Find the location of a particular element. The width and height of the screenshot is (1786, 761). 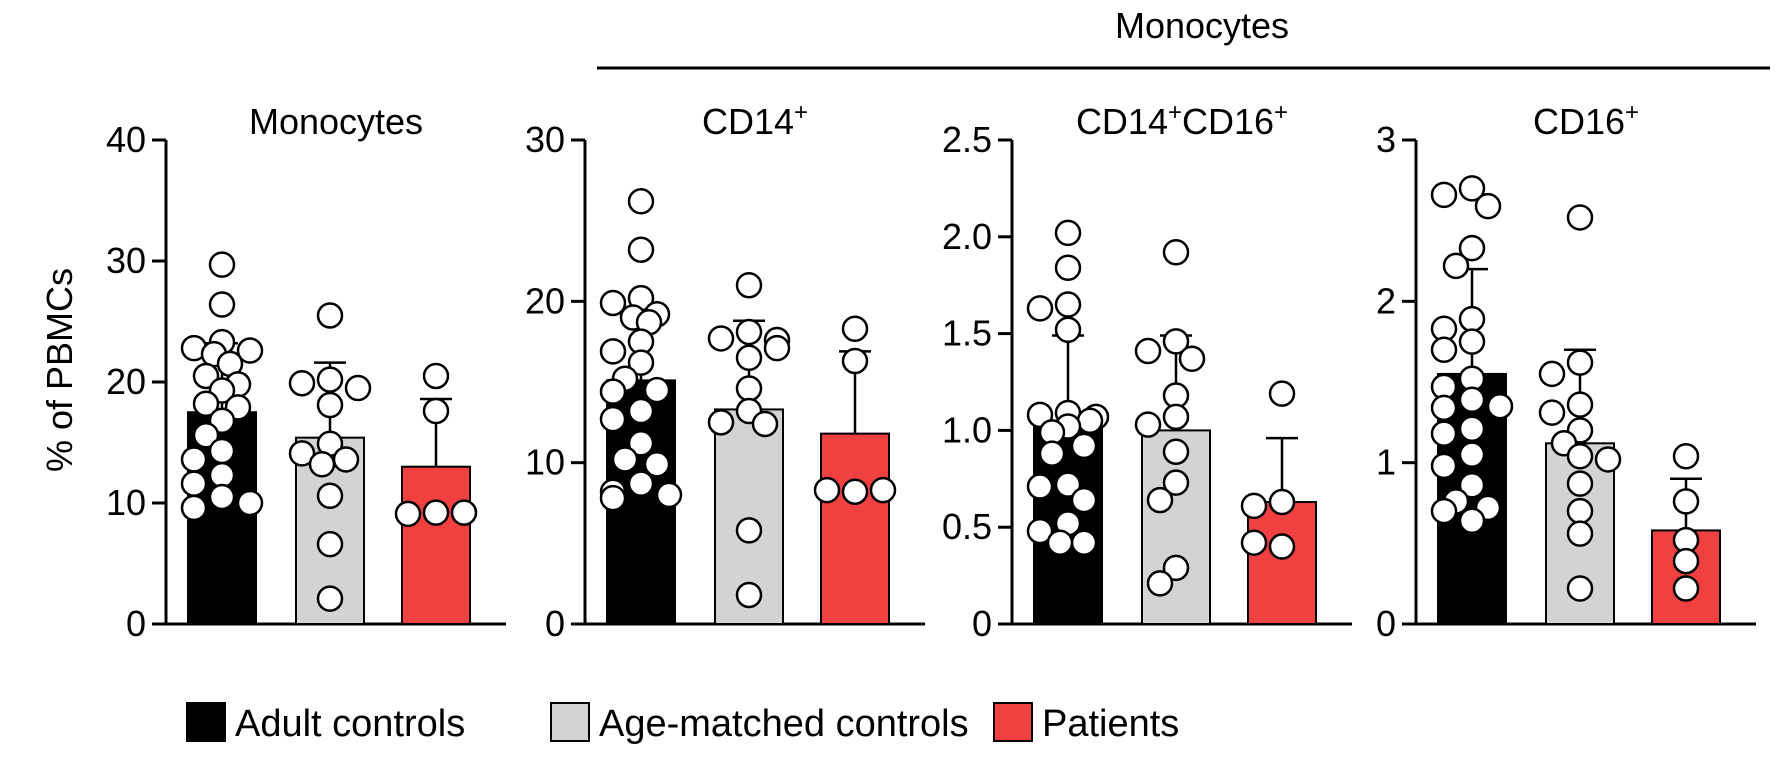

y-tick-label: 3 is located at coordinates (1386, 139).